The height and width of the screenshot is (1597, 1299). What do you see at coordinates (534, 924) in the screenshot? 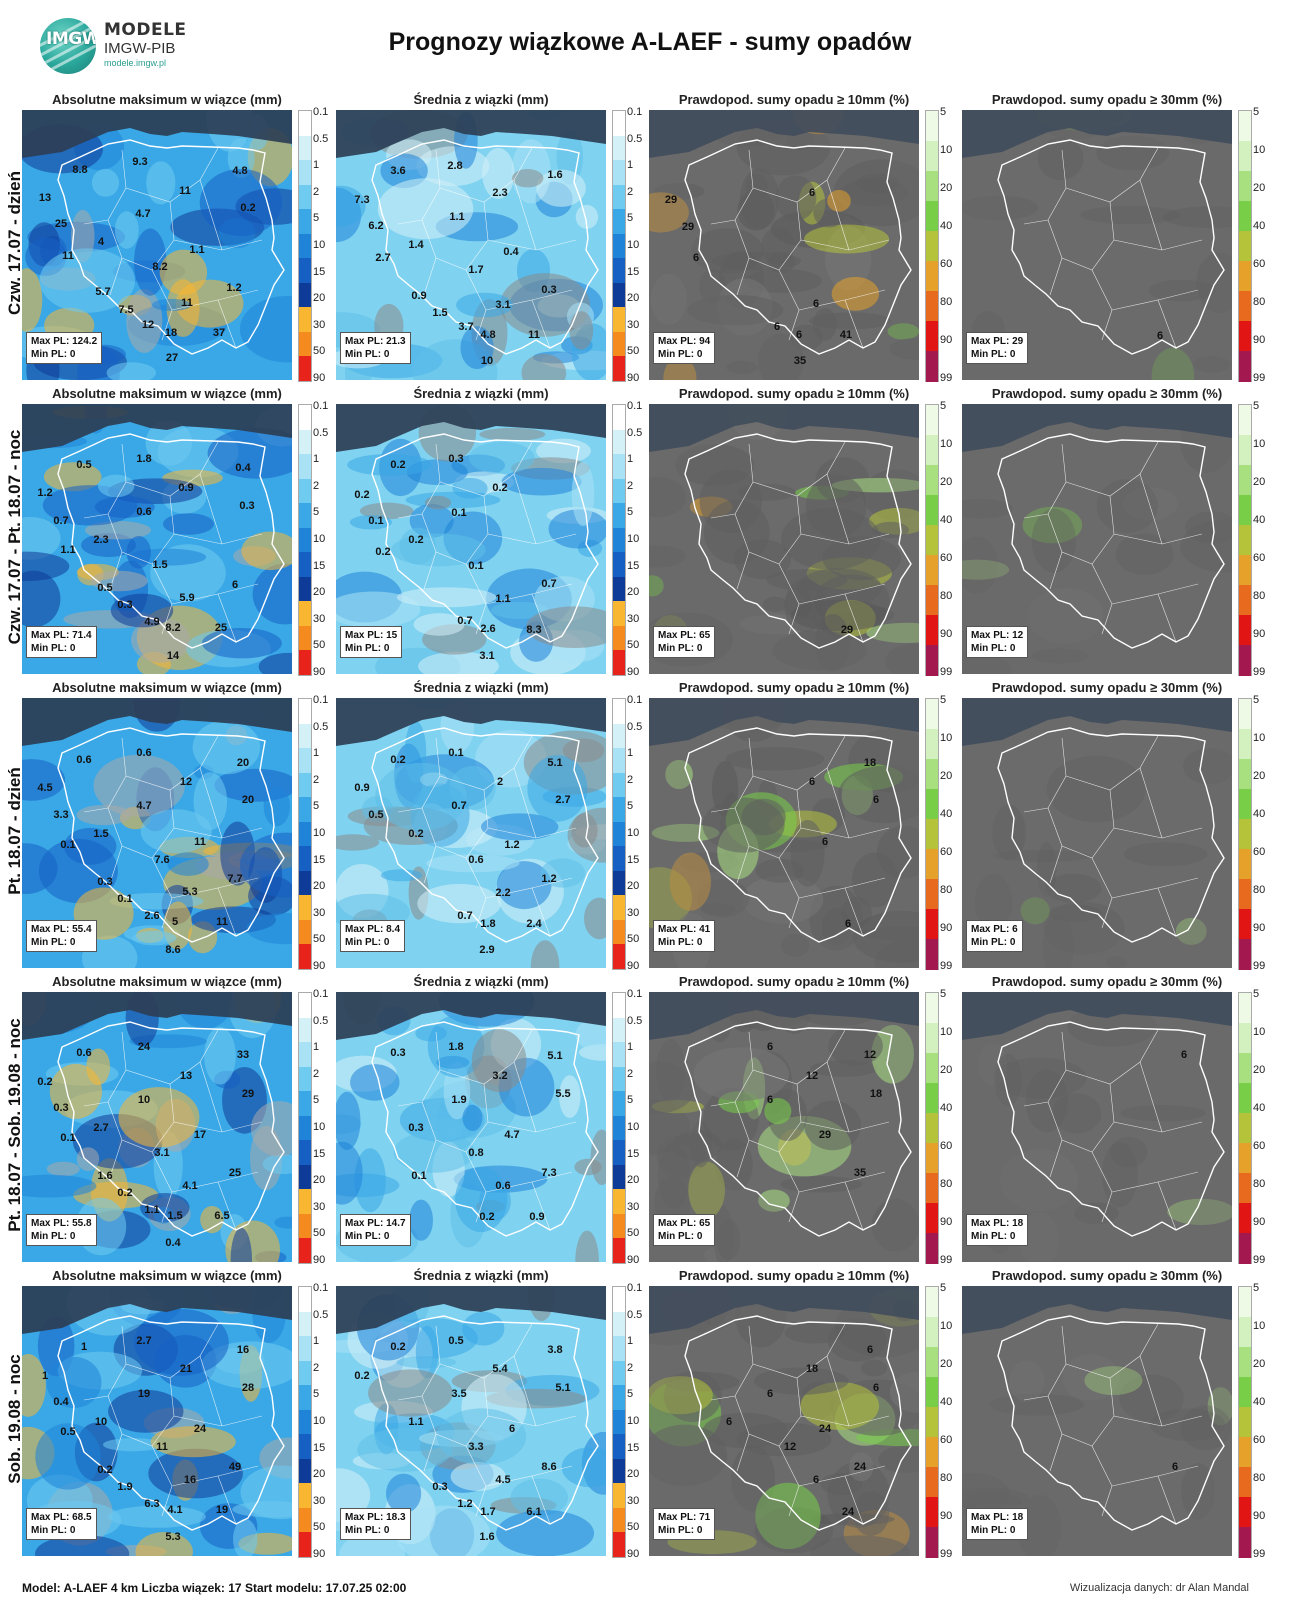
I see `map-value-label: 2.4` at bounding box center [534, 924].